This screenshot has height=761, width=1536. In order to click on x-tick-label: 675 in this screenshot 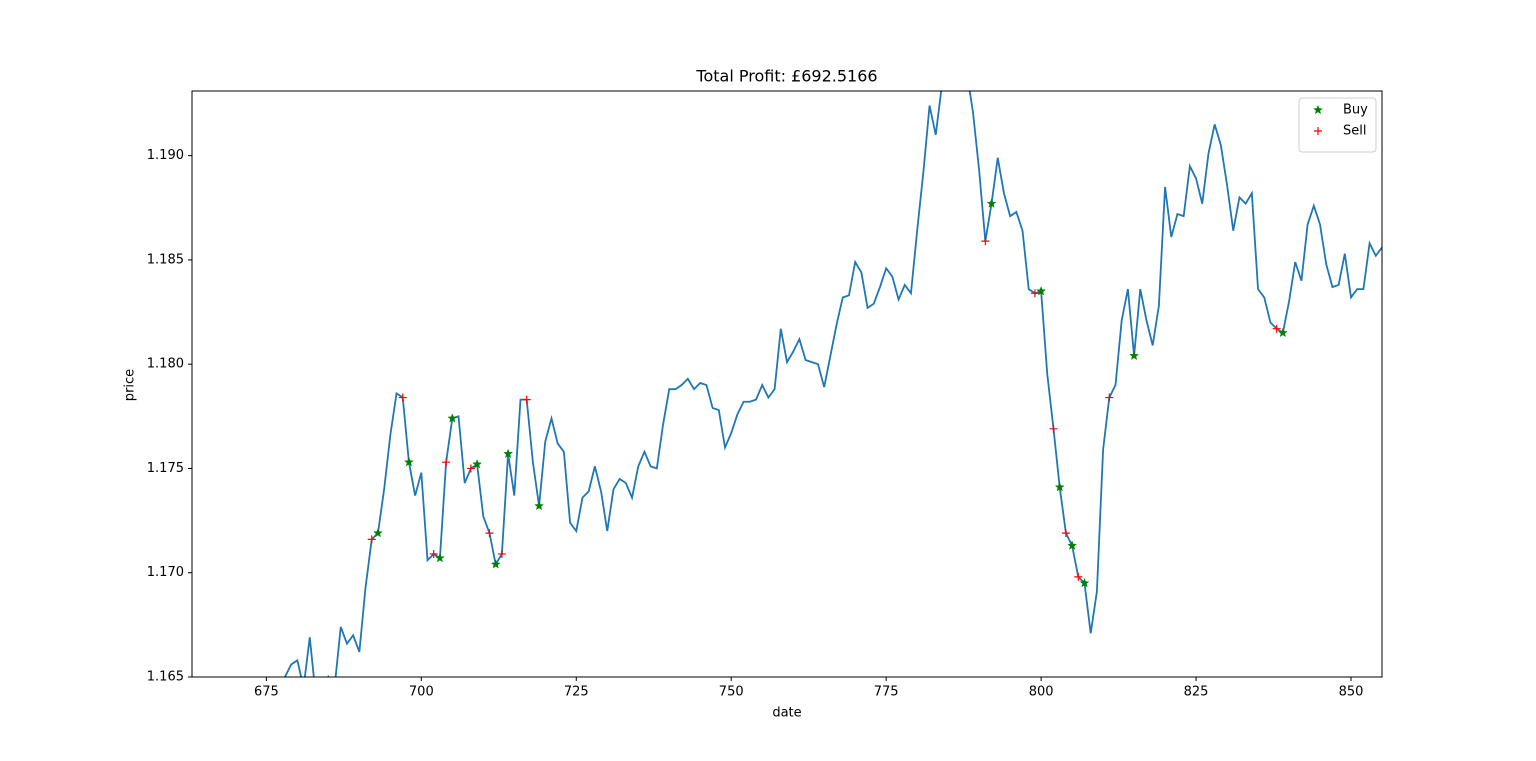, I will do `click(266, 692)`.